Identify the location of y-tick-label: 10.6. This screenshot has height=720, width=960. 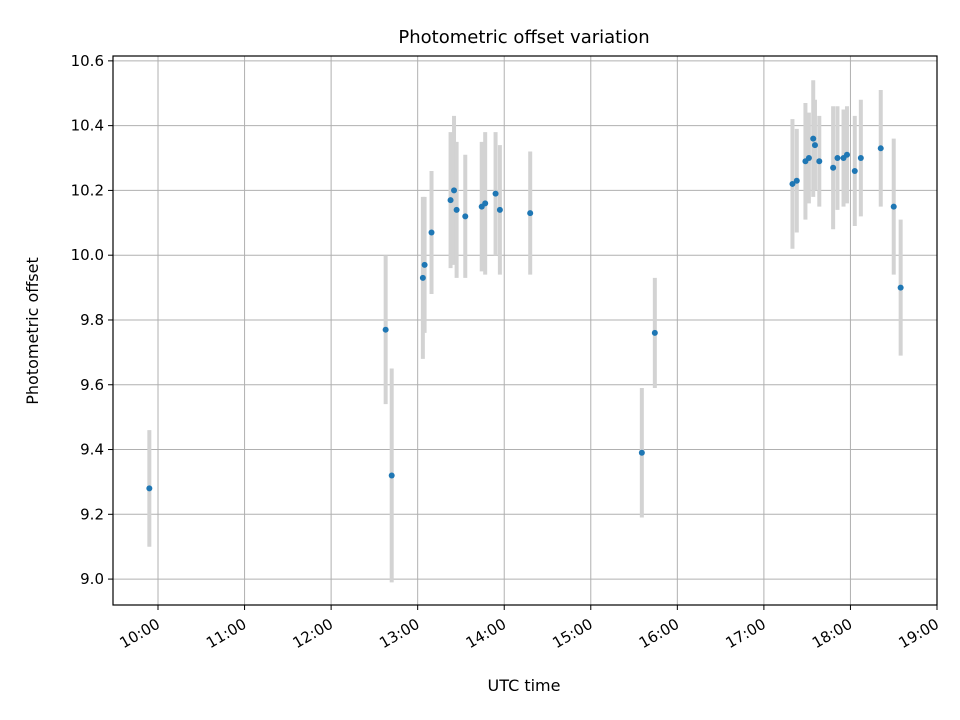
(87, 61).